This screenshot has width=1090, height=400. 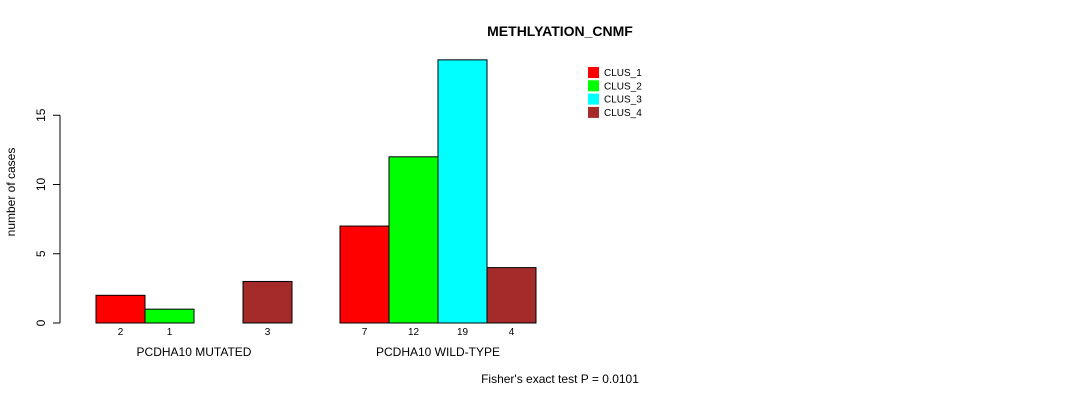 I want to click on legend-label-clus-3: CLUS_3, so click(x=623, y=100).